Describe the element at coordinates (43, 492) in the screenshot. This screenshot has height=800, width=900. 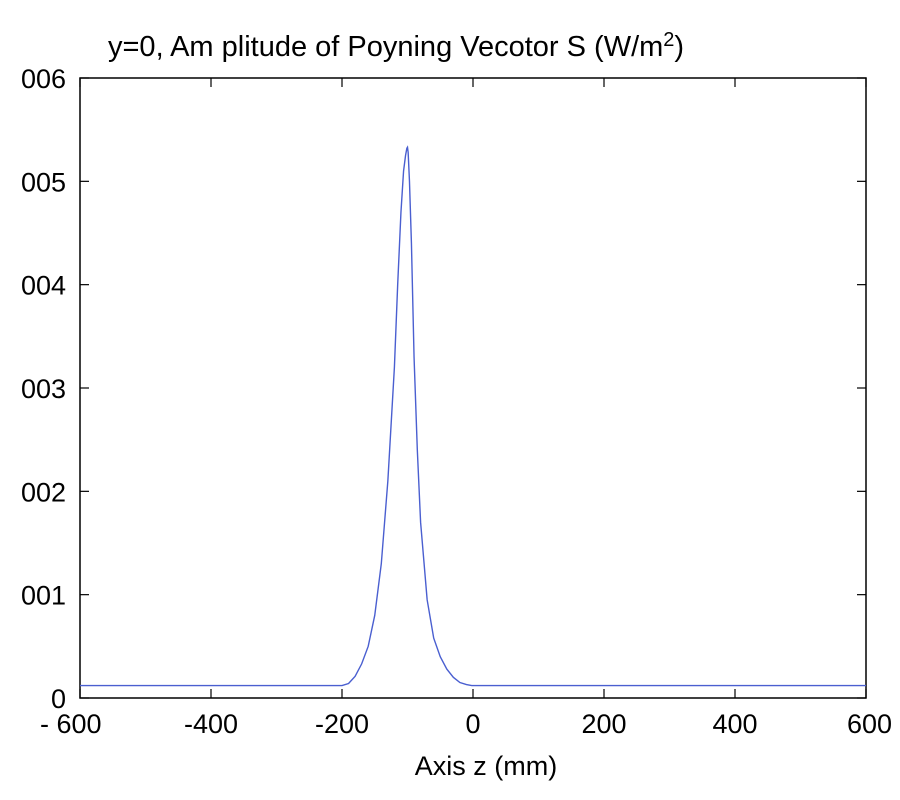
I see `y-tick-label: 002` at that location.